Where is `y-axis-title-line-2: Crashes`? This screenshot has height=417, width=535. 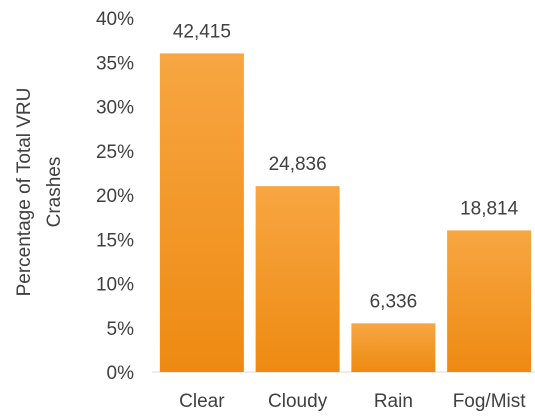
y-axis-title-line-2: Crashes is located at coordinates (54, 192).